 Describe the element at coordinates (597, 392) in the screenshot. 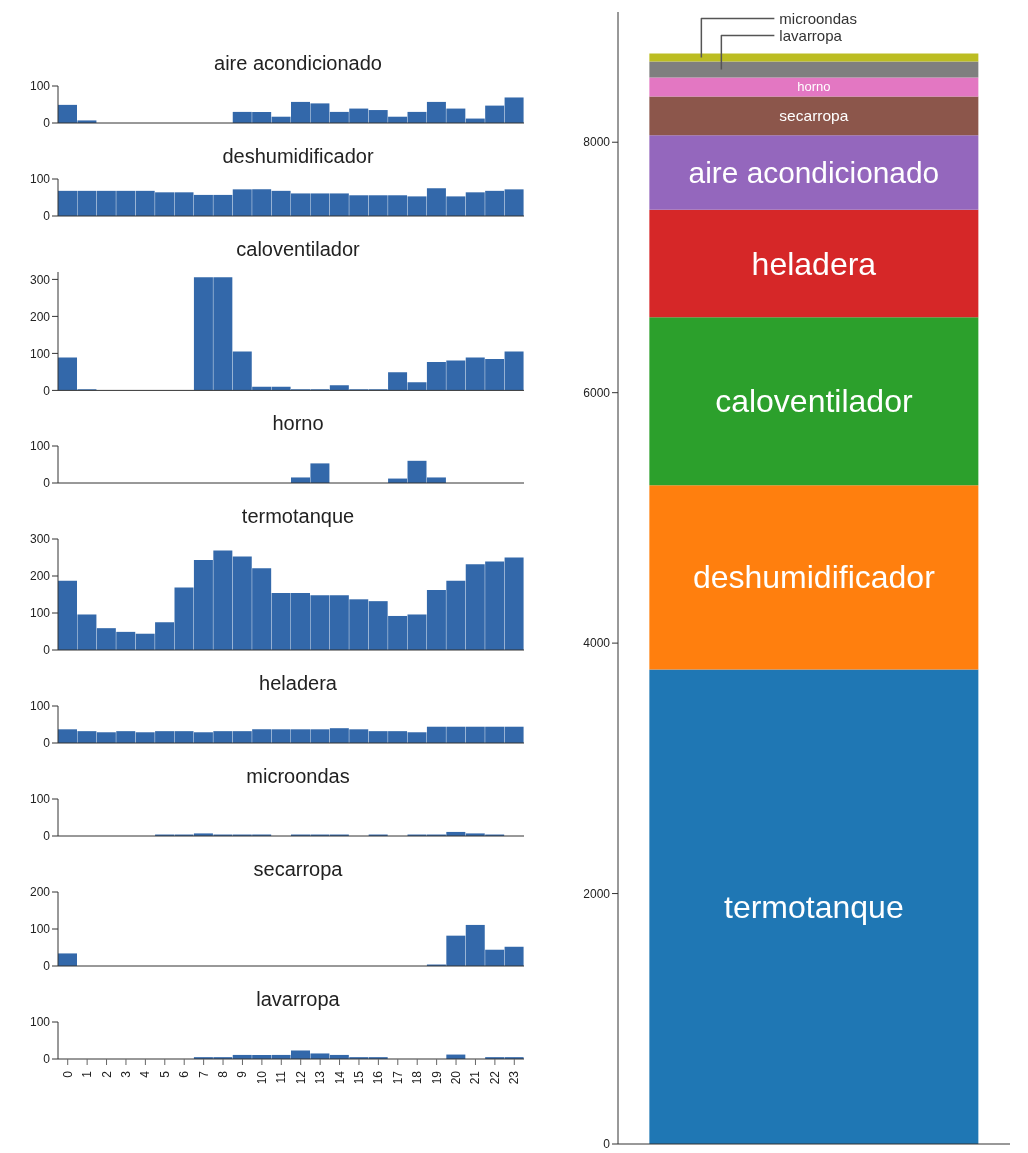

I see `y-tick-label: 6000` at that location.